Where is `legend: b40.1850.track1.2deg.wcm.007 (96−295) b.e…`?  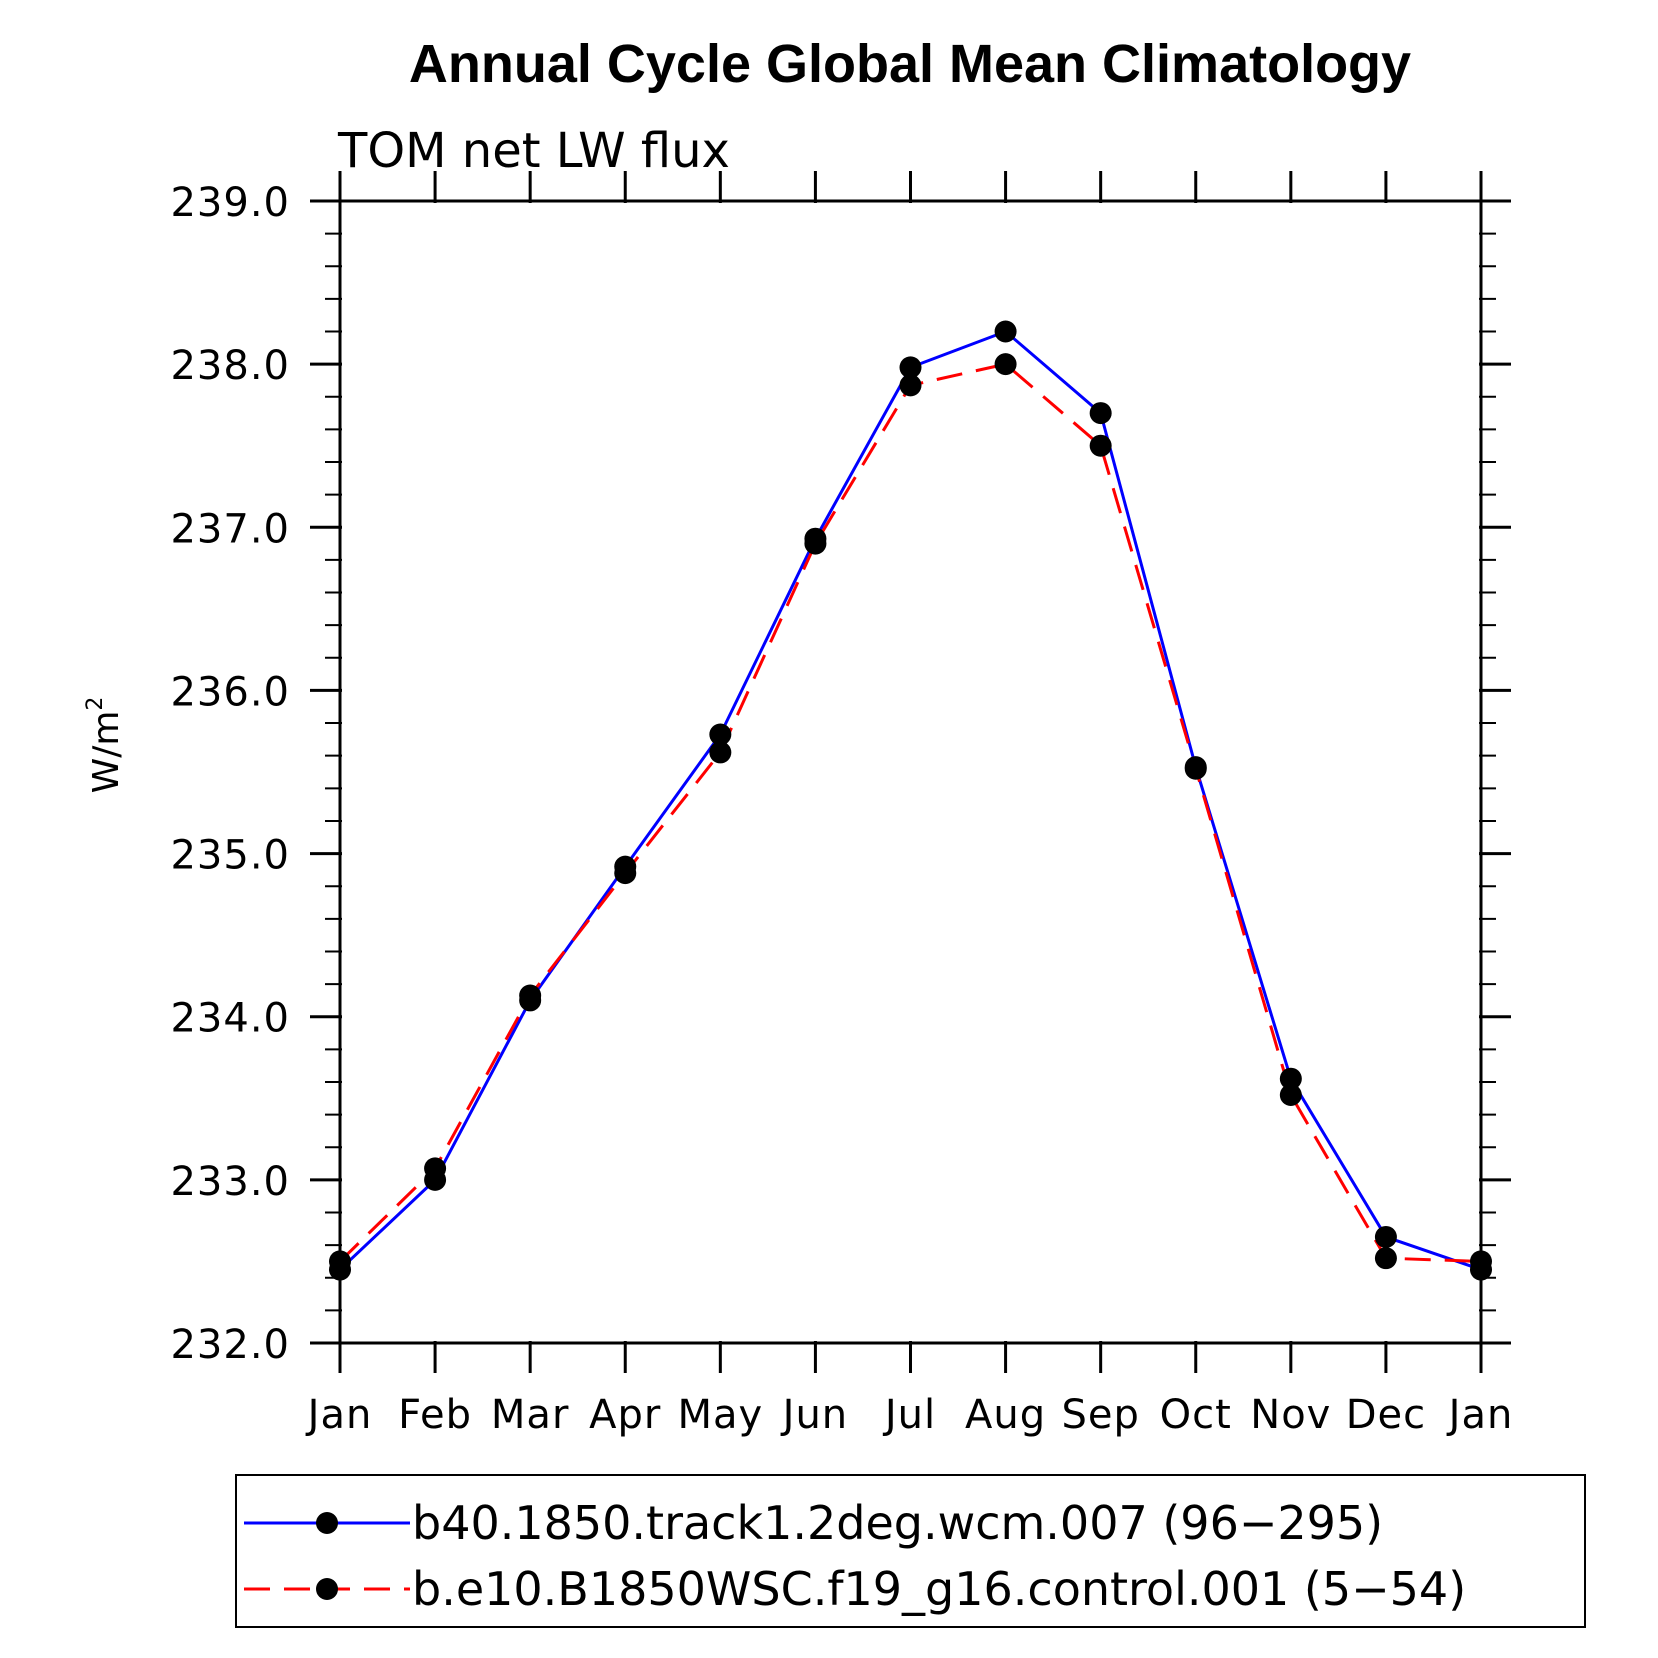
legend: b40.1850.track1.2deg.wcm.007 (96−295) b.e… is located at coordinates (910, 1551).